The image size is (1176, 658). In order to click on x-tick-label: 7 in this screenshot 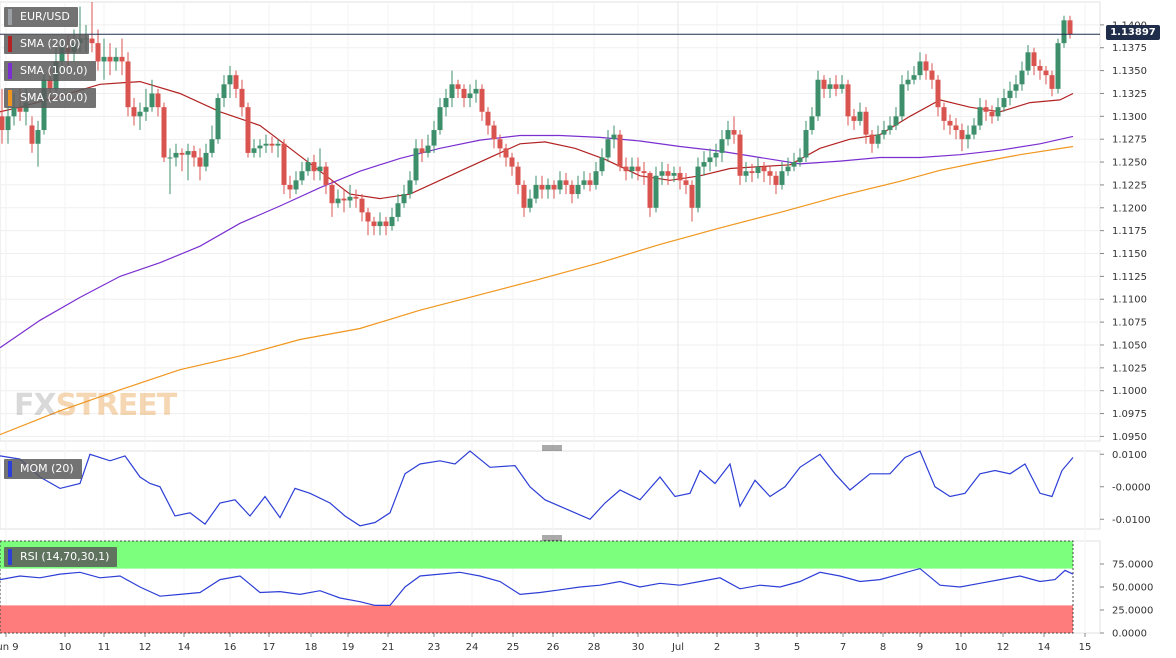, I will do `click(843, 647)`.